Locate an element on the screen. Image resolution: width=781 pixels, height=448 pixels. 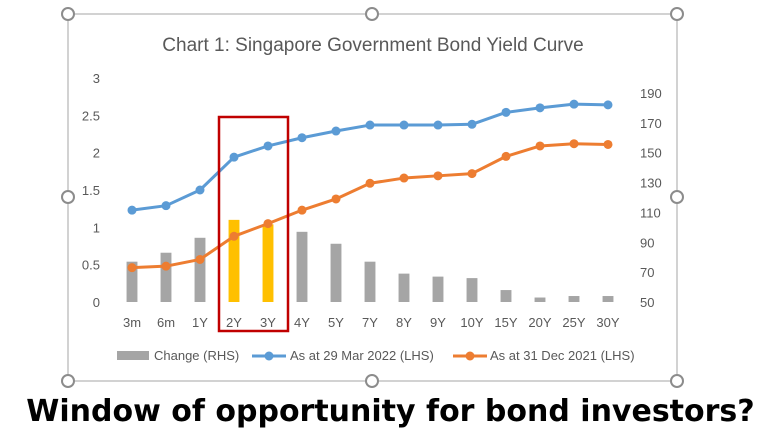
highlight-box is located at coordinates (253, 224).